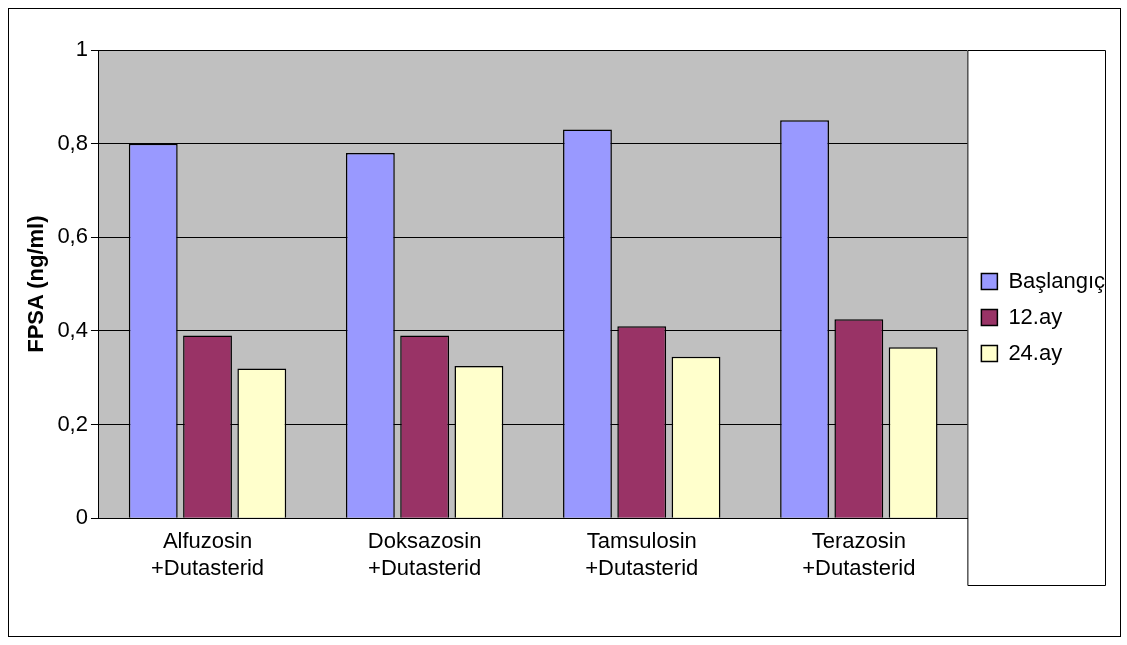  What do you see at coordinates (1035, 316) in the screenshot?
I see `legend-label: 12.ay` at bounding box center [1035, 316].